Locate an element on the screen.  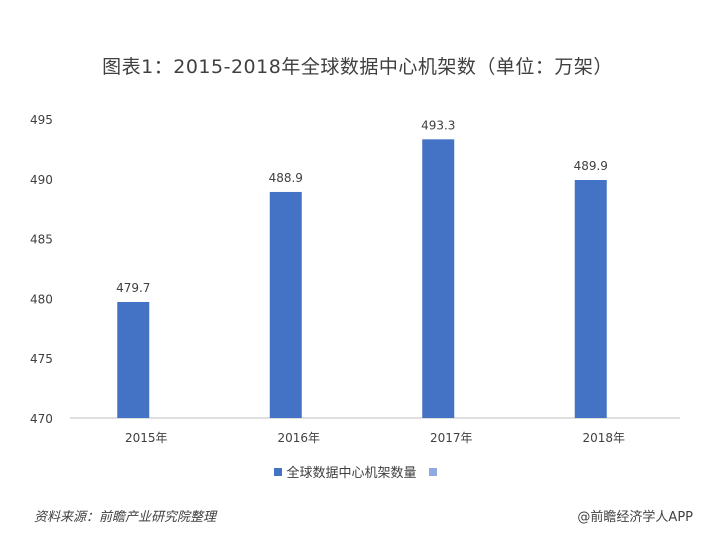
chart-title: 图表1：2015-2018年全球数据中心机架数（单位：万架） is located at coordinates (357, 67).